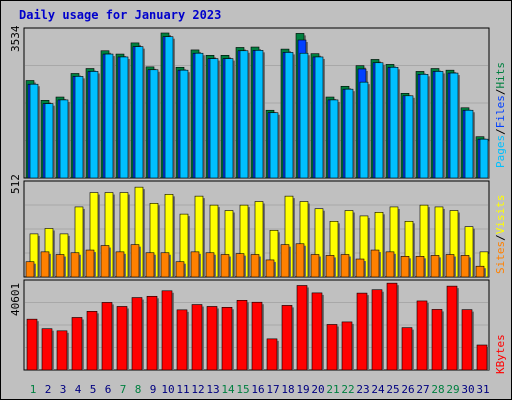  What do you see at coordinates (482, 389) in the screenshot?
I see `day-label: 31` at bounding box center [482, 389].